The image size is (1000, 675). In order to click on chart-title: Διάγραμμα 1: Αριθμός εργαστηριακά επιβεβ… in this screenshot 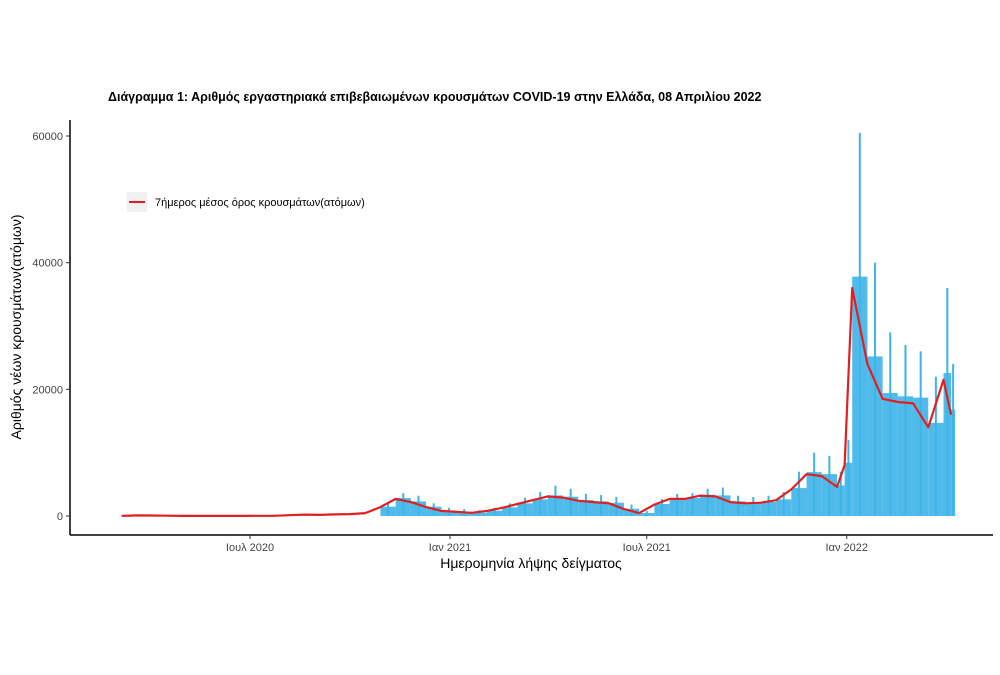, I will do `click(435, 97)`.